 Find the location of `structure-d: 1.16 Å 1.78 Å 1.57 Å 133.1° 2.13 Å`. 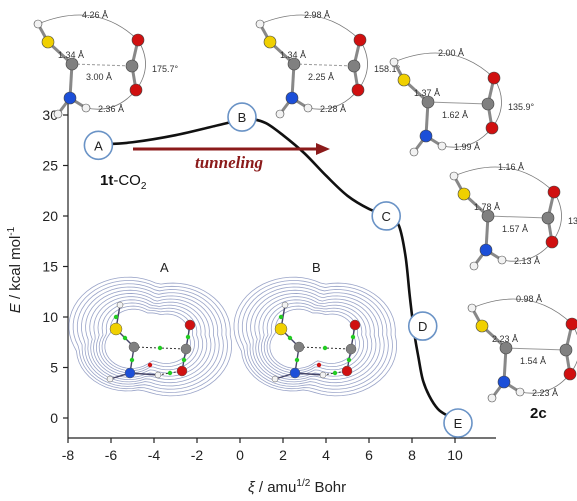

structure-d: 1.16 Å 1.78 Å 1.57 Å 133.1° 2.13 Å is located at coordinates (513, 216).